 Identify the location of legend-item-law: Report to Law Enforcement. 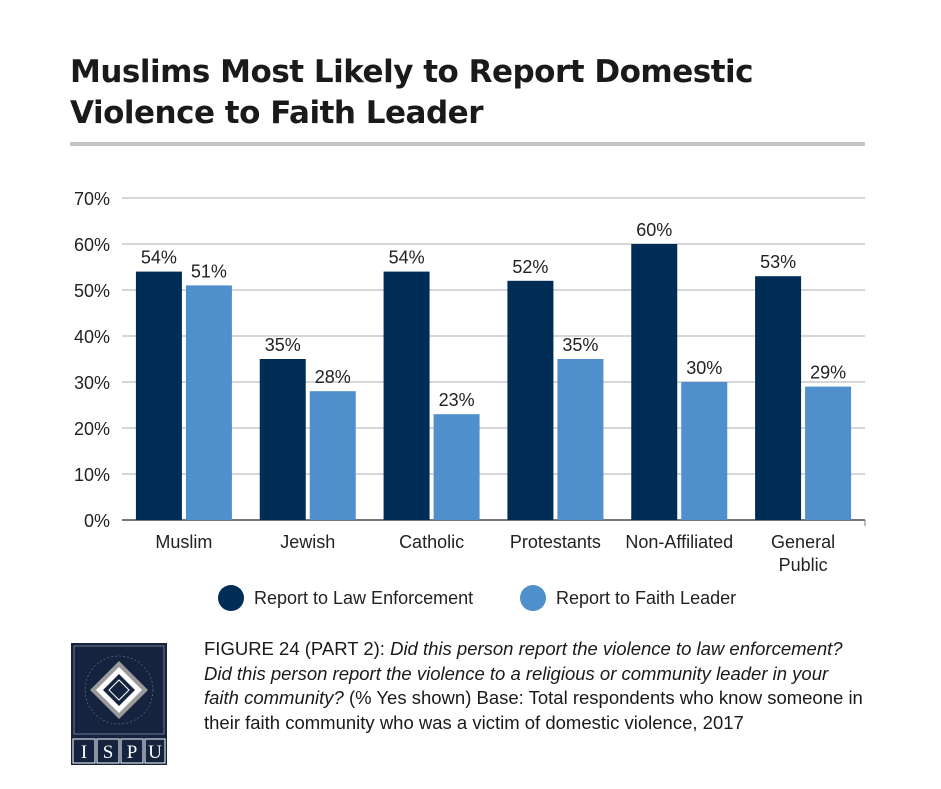
(345, 598).